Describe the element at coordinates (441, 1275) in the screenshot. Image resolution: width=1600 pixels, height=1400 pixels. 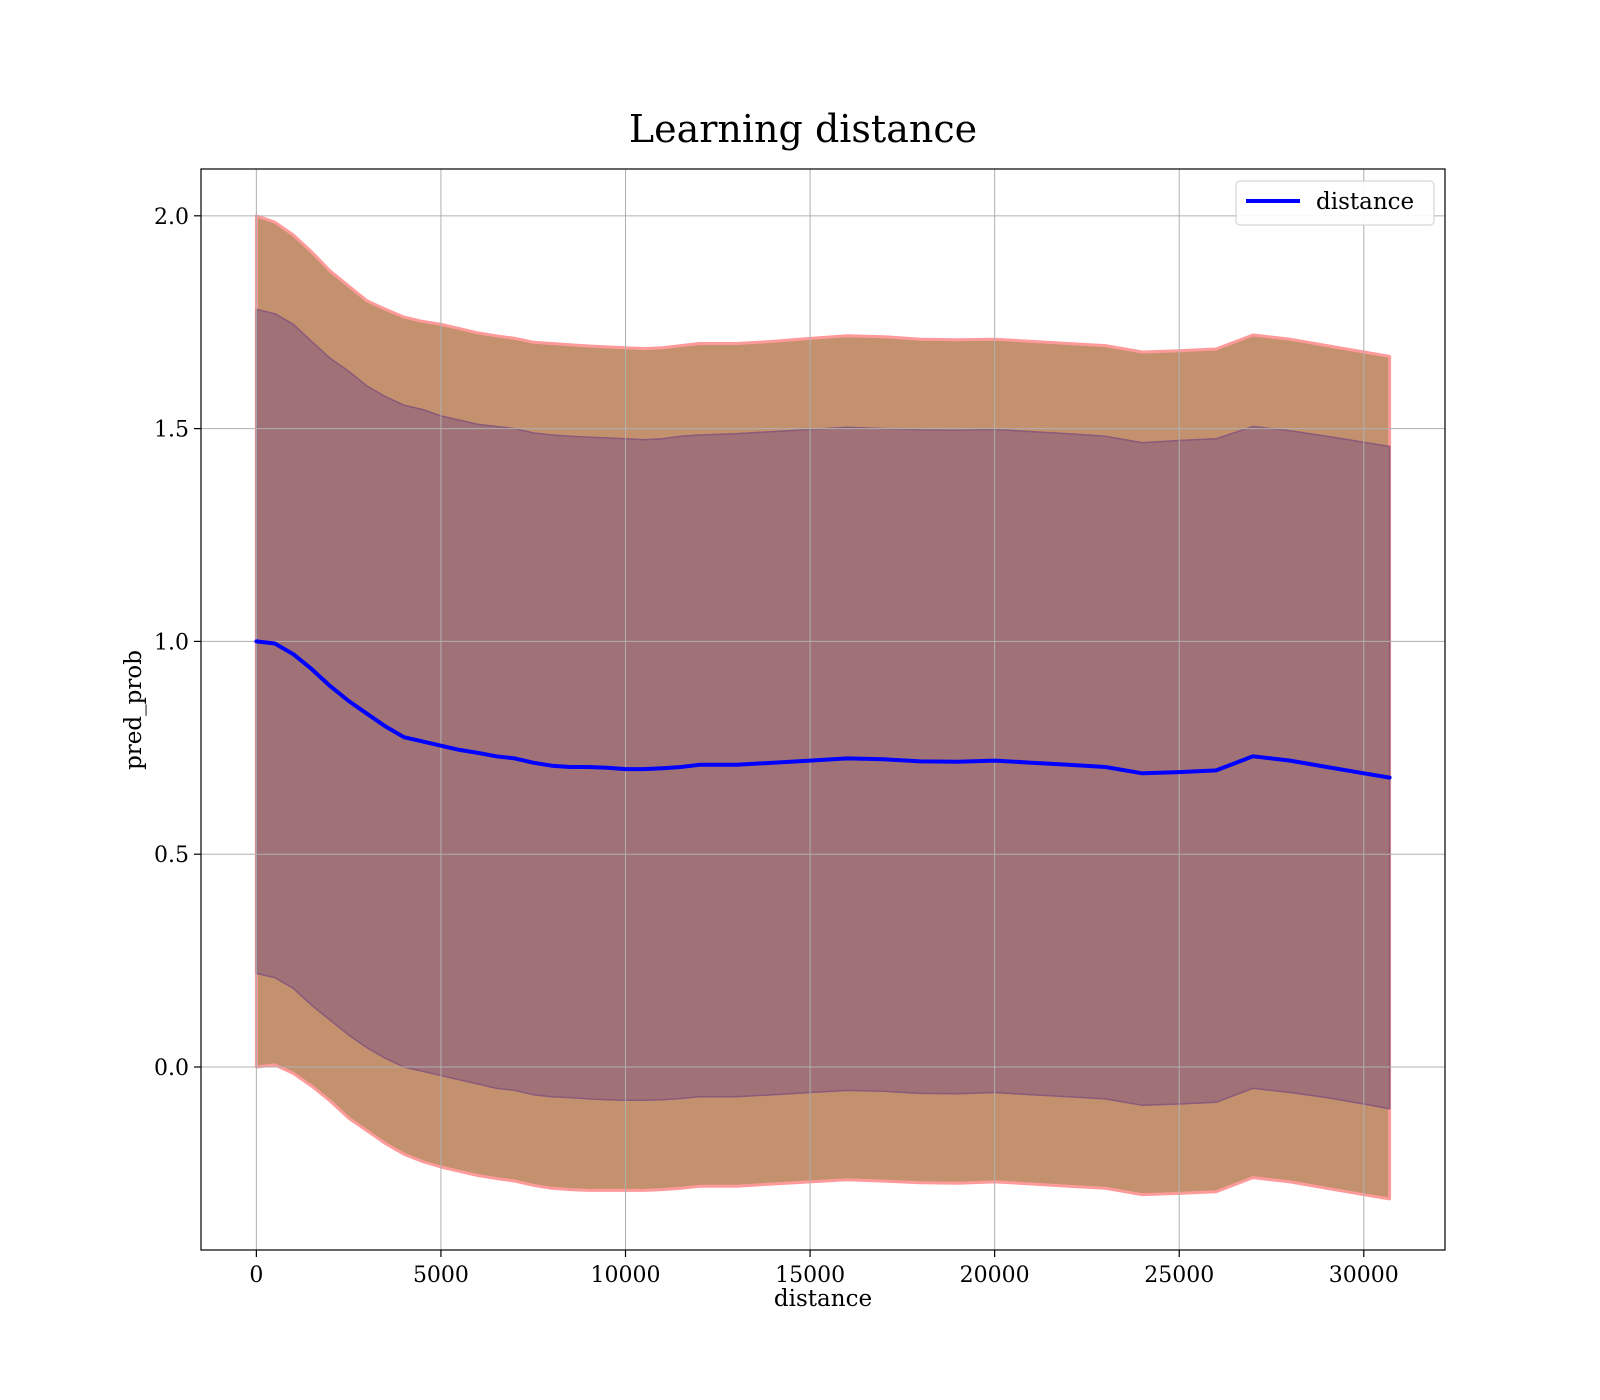
I see `x-tick-label: 5000` at that location.